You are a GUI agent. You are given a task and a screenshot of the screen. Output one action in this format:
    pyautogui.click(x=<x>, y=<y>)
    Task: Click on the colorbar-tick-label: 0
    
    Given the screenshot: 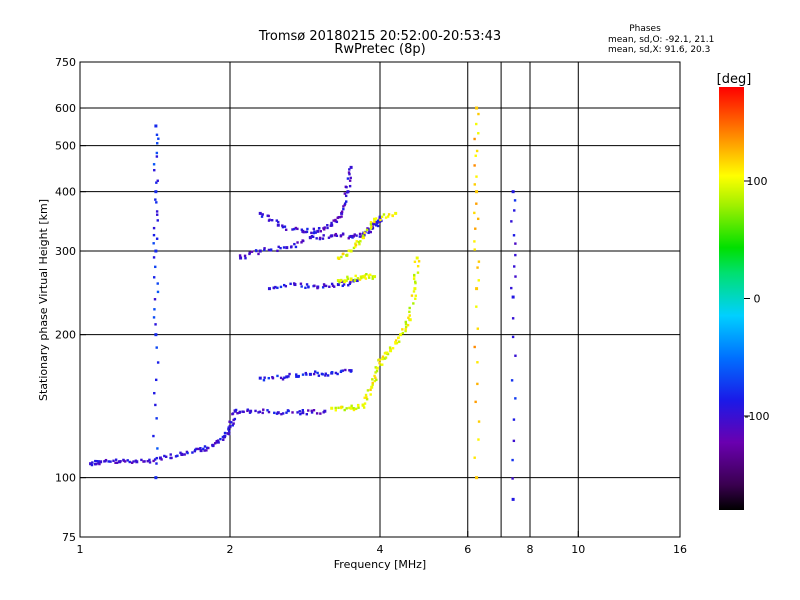 What is the action you would take?
    pyautogui.click(x=757, y=299)
    